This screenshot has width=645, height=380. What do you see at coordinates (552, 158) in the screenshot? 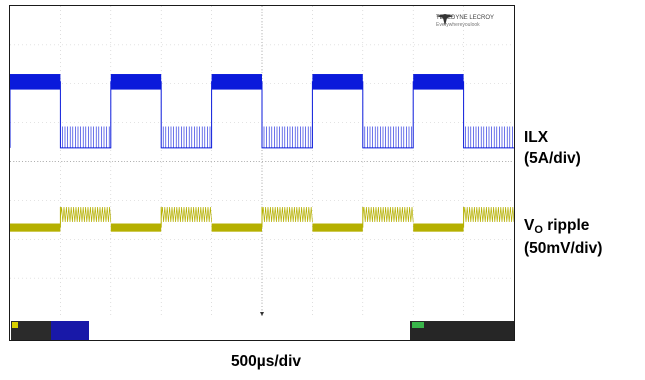
I see `ilx-scale: (5A/div)` at bounding box center [552, 158].